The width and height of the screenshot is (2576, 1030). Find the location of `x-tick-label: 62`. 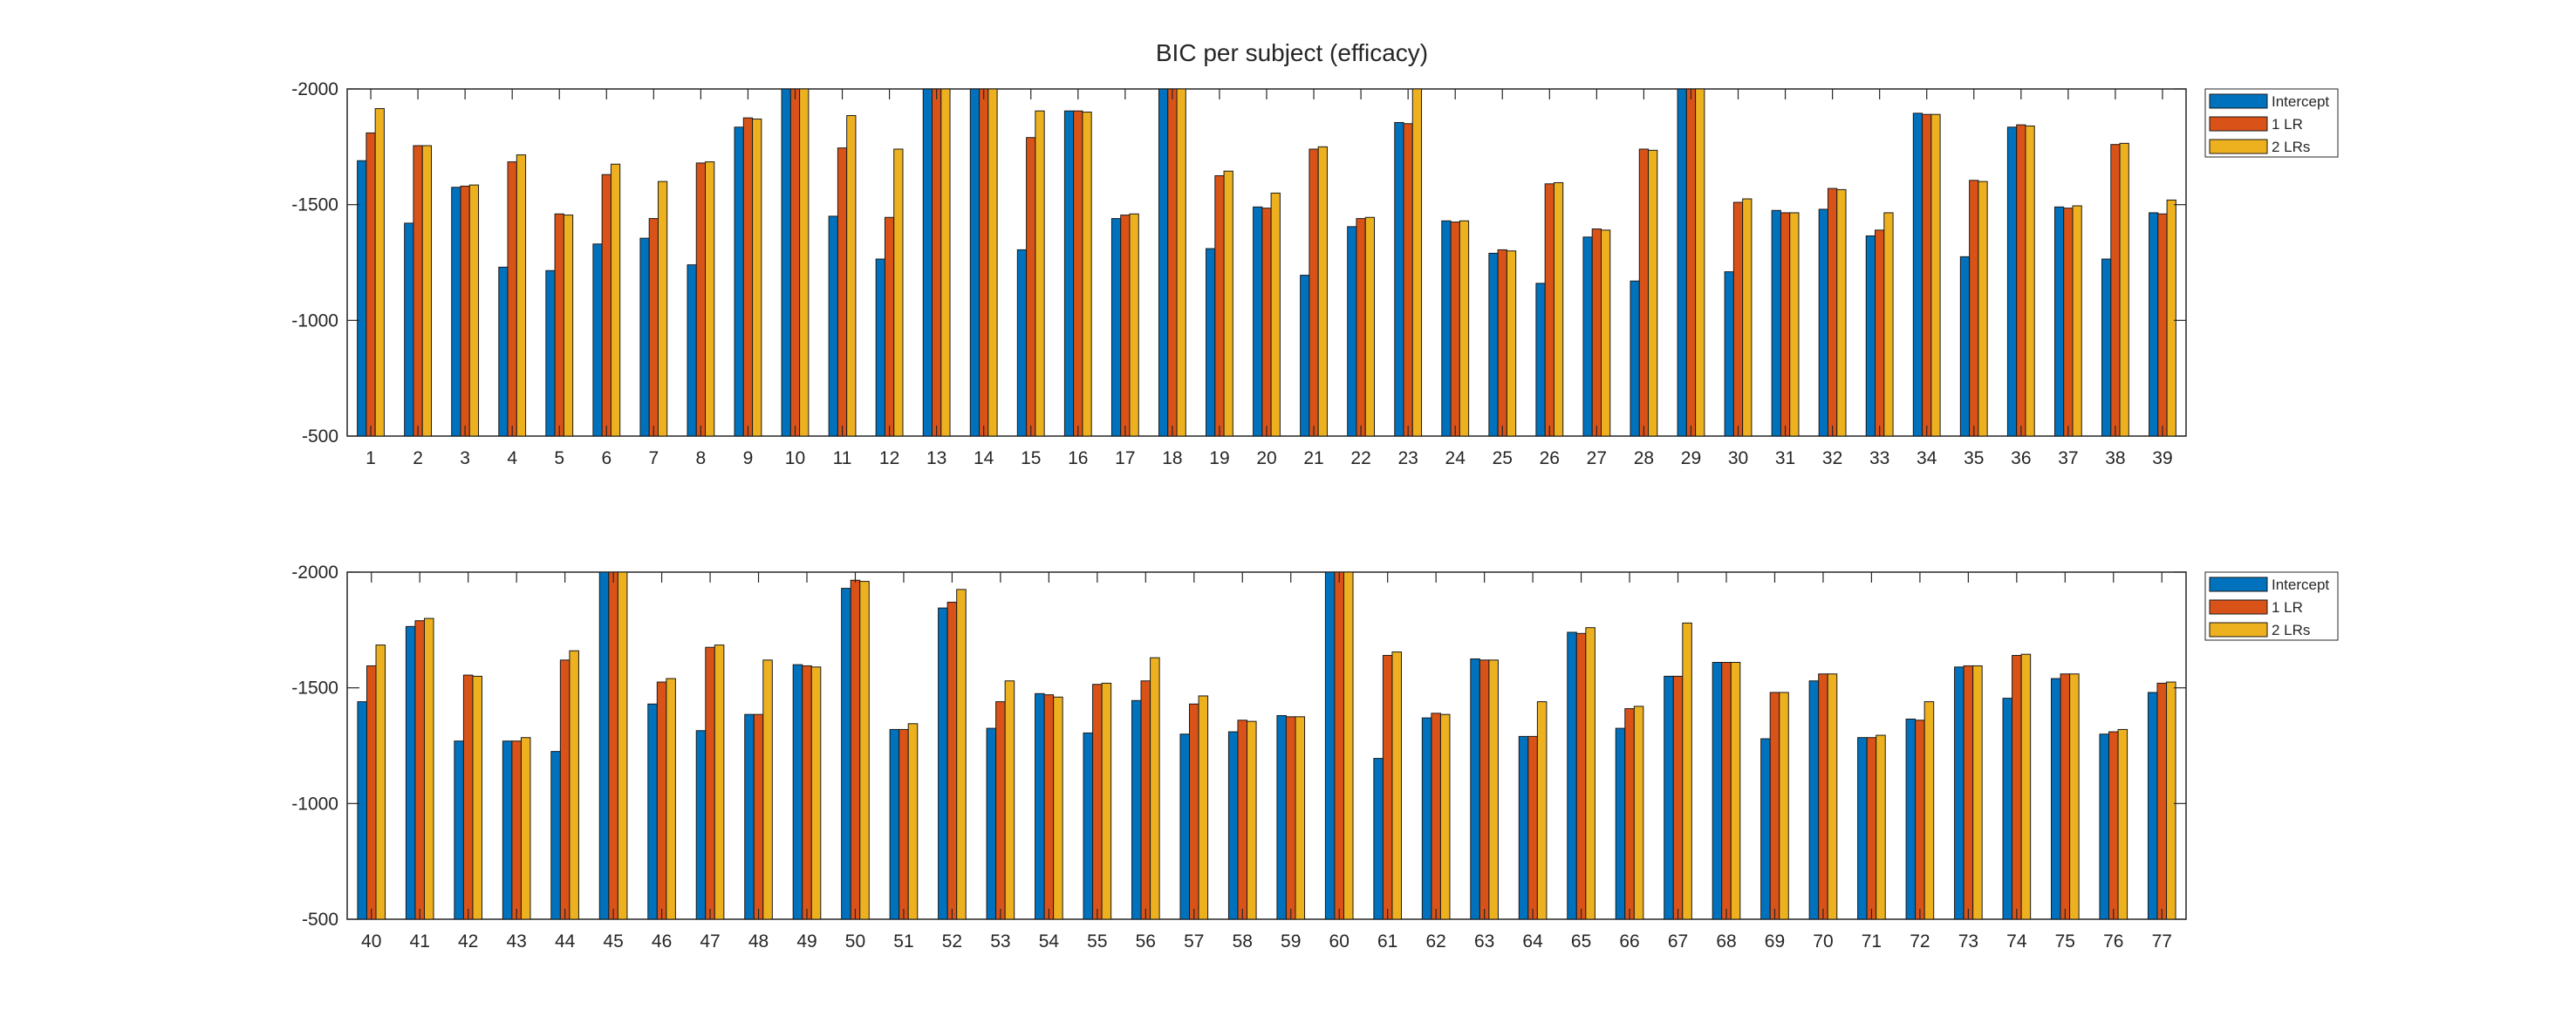

x-tick-label: 62 is located at coordinates (1435, 941).